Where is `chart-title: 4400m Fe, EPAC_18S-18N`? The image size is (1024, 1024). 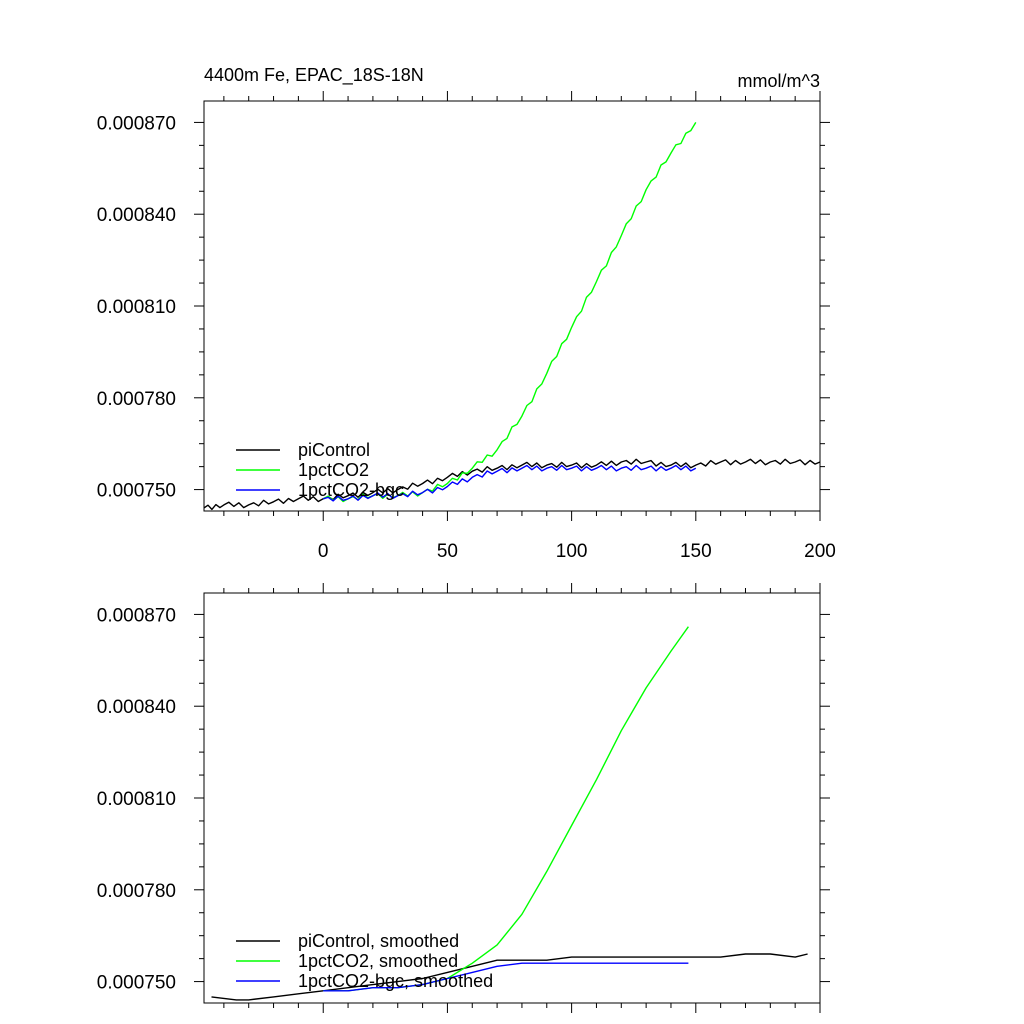
chart-title: 4400m Fe, EPAC_18S-18N is located at coordinates (314, 75).